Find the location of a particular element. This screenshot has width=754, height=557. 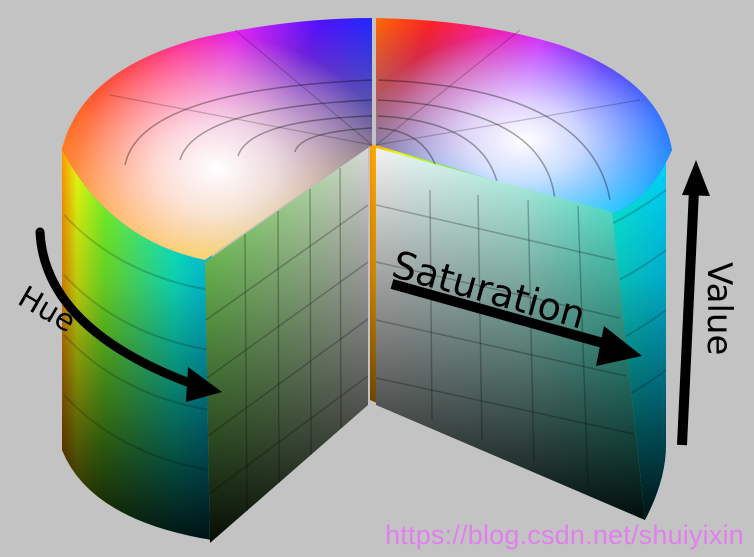

value-label: Value is located at coordinates (719, 308).